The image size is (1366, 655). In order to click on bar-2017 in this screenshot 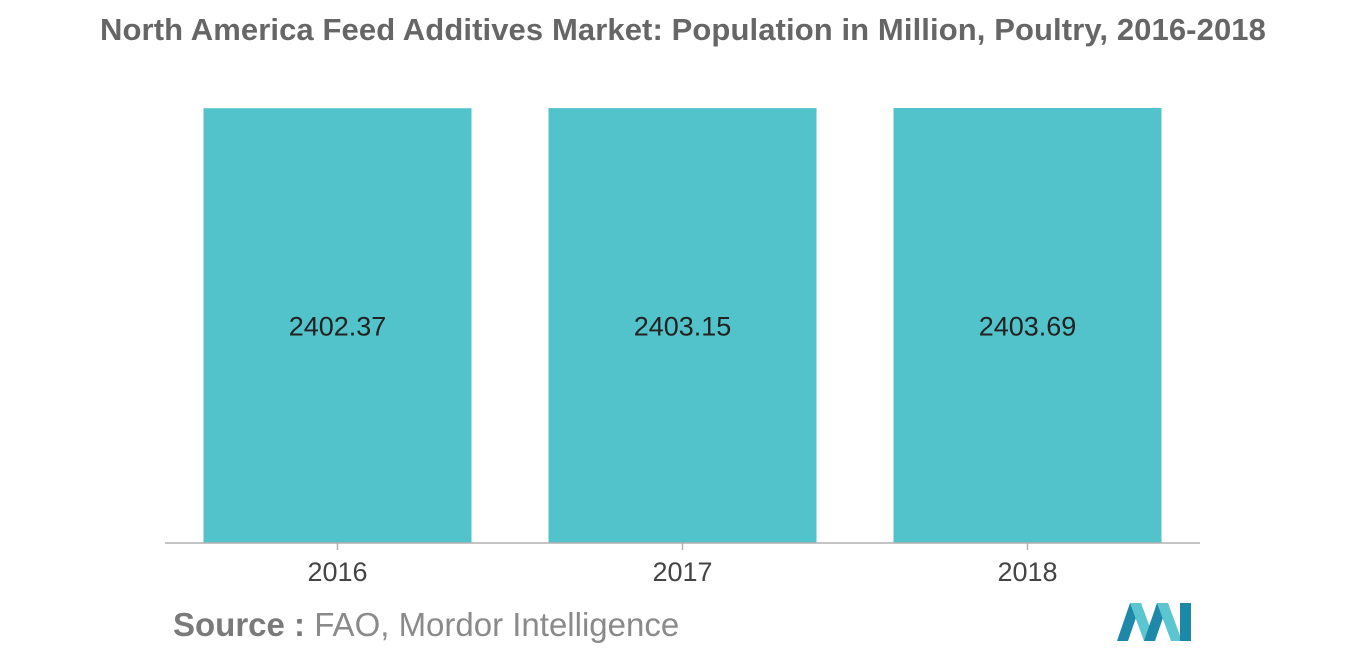, I will do `click(682, 326)`.